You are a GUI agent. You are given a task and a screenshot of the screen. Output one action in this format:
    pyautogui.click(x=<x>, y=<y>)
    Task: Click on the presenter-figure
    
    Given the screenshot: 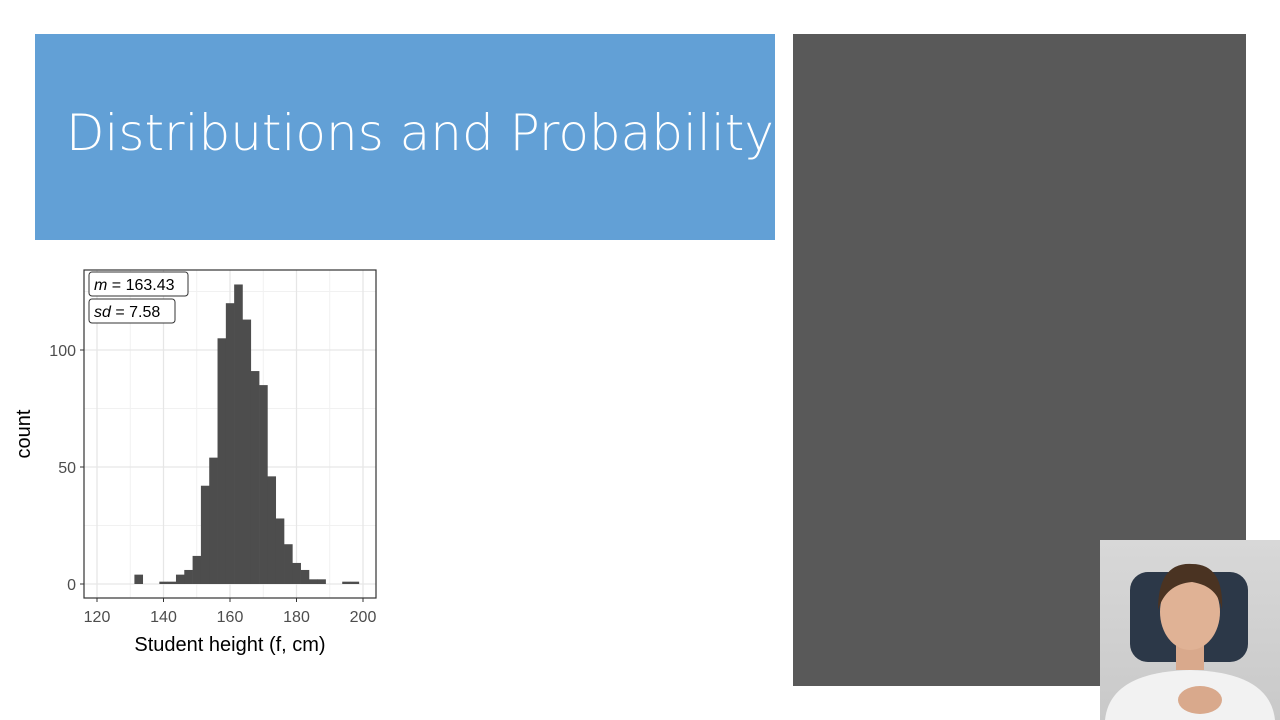 What is the action you would take?
    pyautogui.click(x=1190, y=641)
    